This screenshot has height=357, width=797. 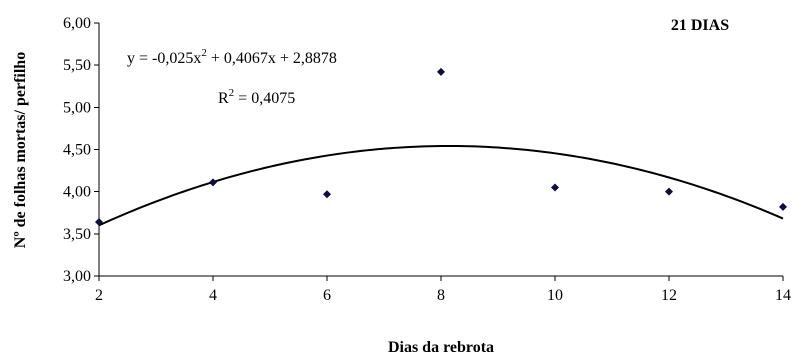 I want to click on panel-label: 21 DIAS, so click(x=700, y=25).